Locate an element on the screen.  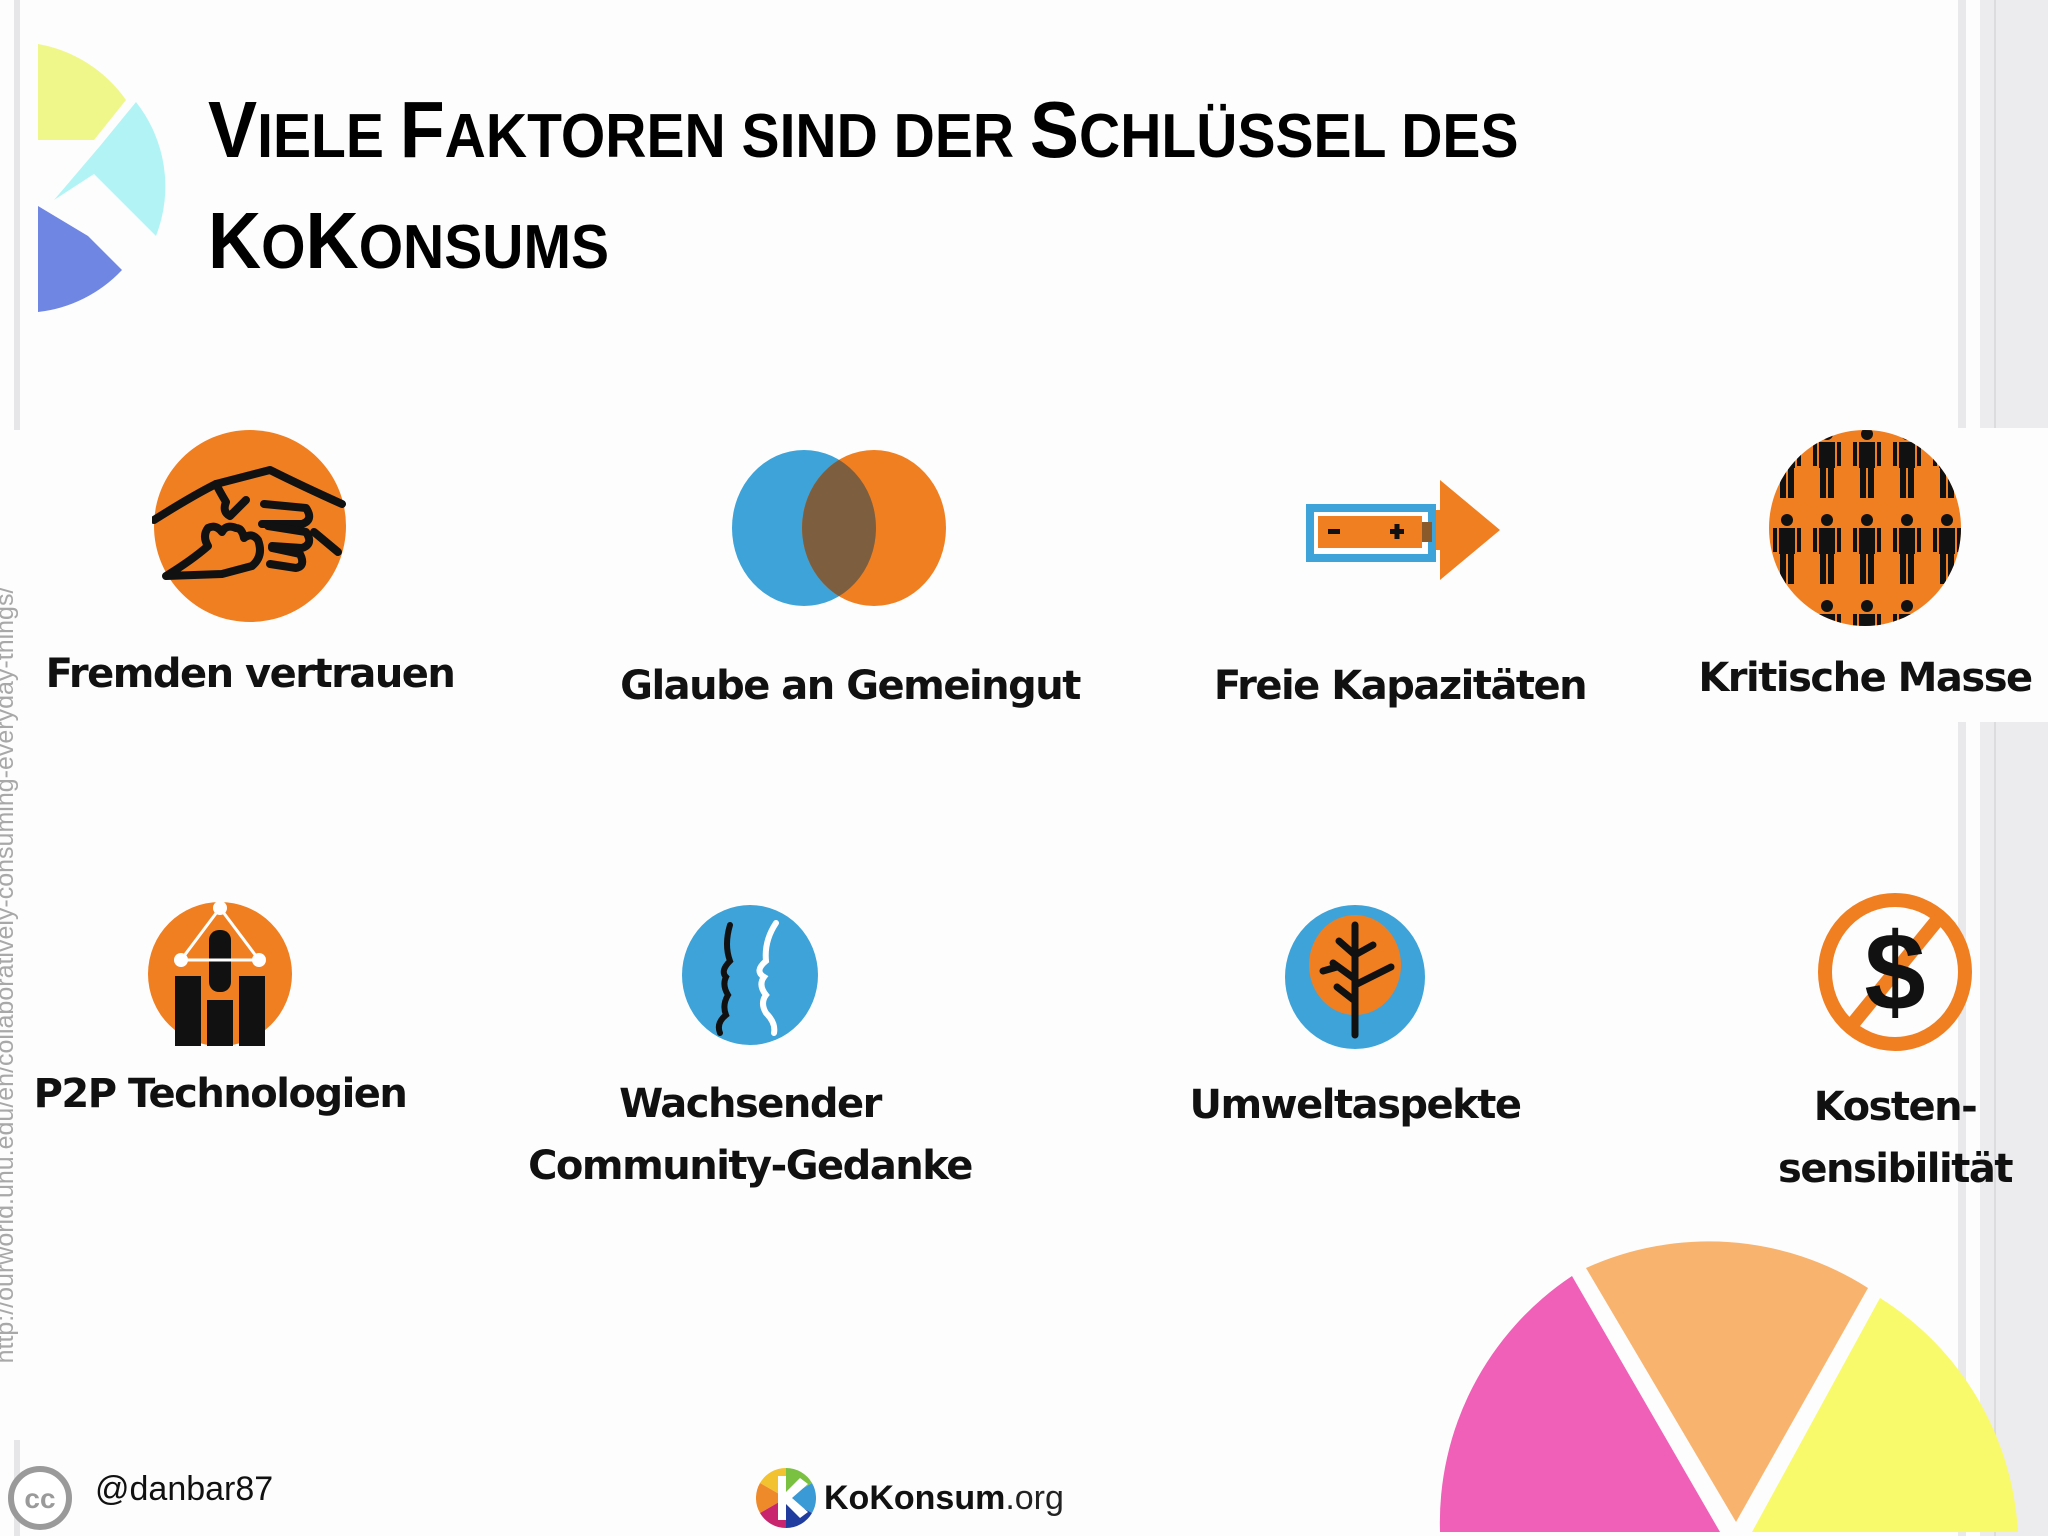
author-handle: @danbar87 is located at coordinates (184, 1489).